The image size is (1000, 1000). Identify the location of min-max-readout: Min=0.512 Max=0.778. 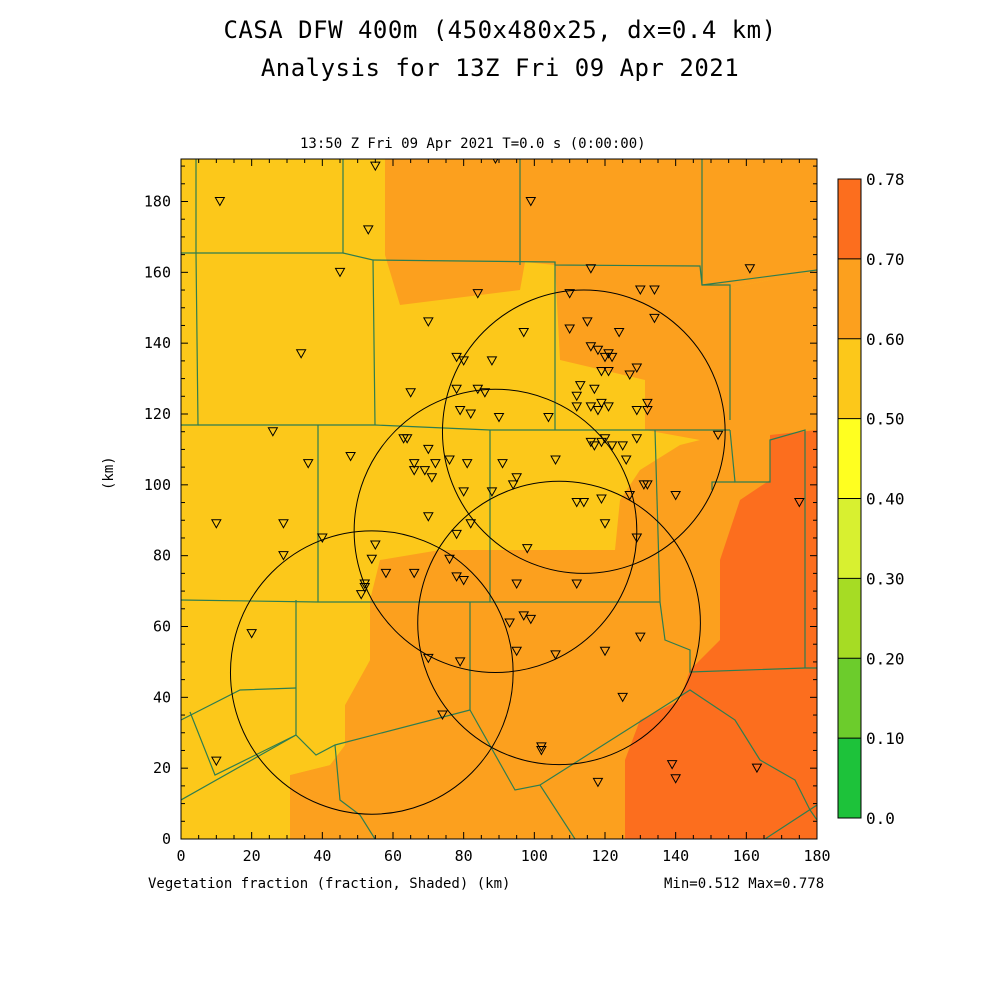
(744, 884).